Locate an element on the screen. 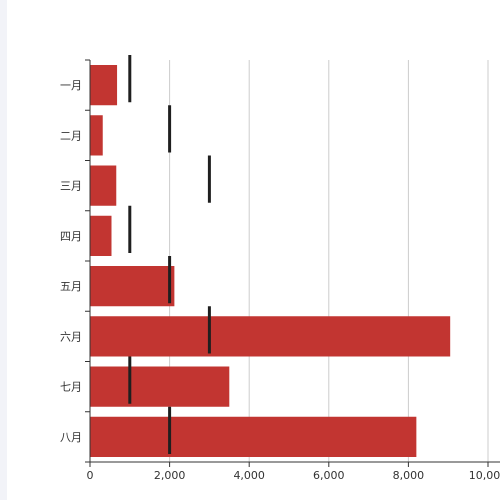 This screenshot has height=500, width=500. y-category-label: 一月 is located at coordinates (71, 85).